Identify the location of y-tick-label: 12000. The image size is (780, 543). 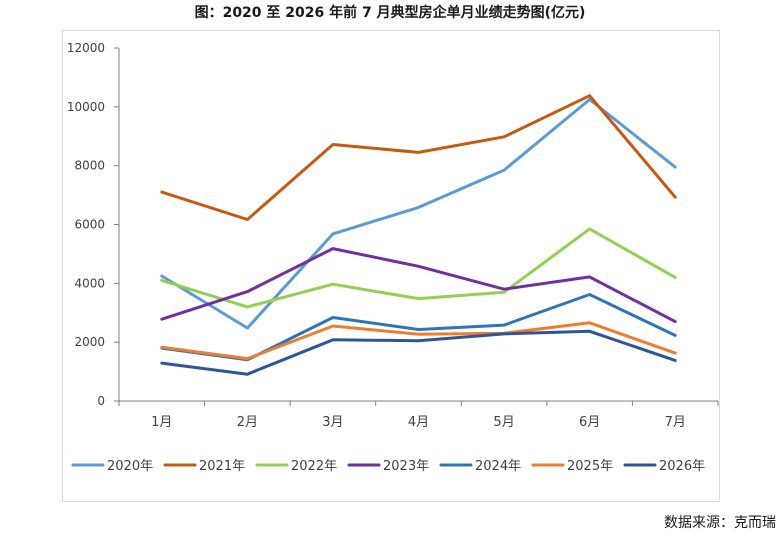
(86, 48).